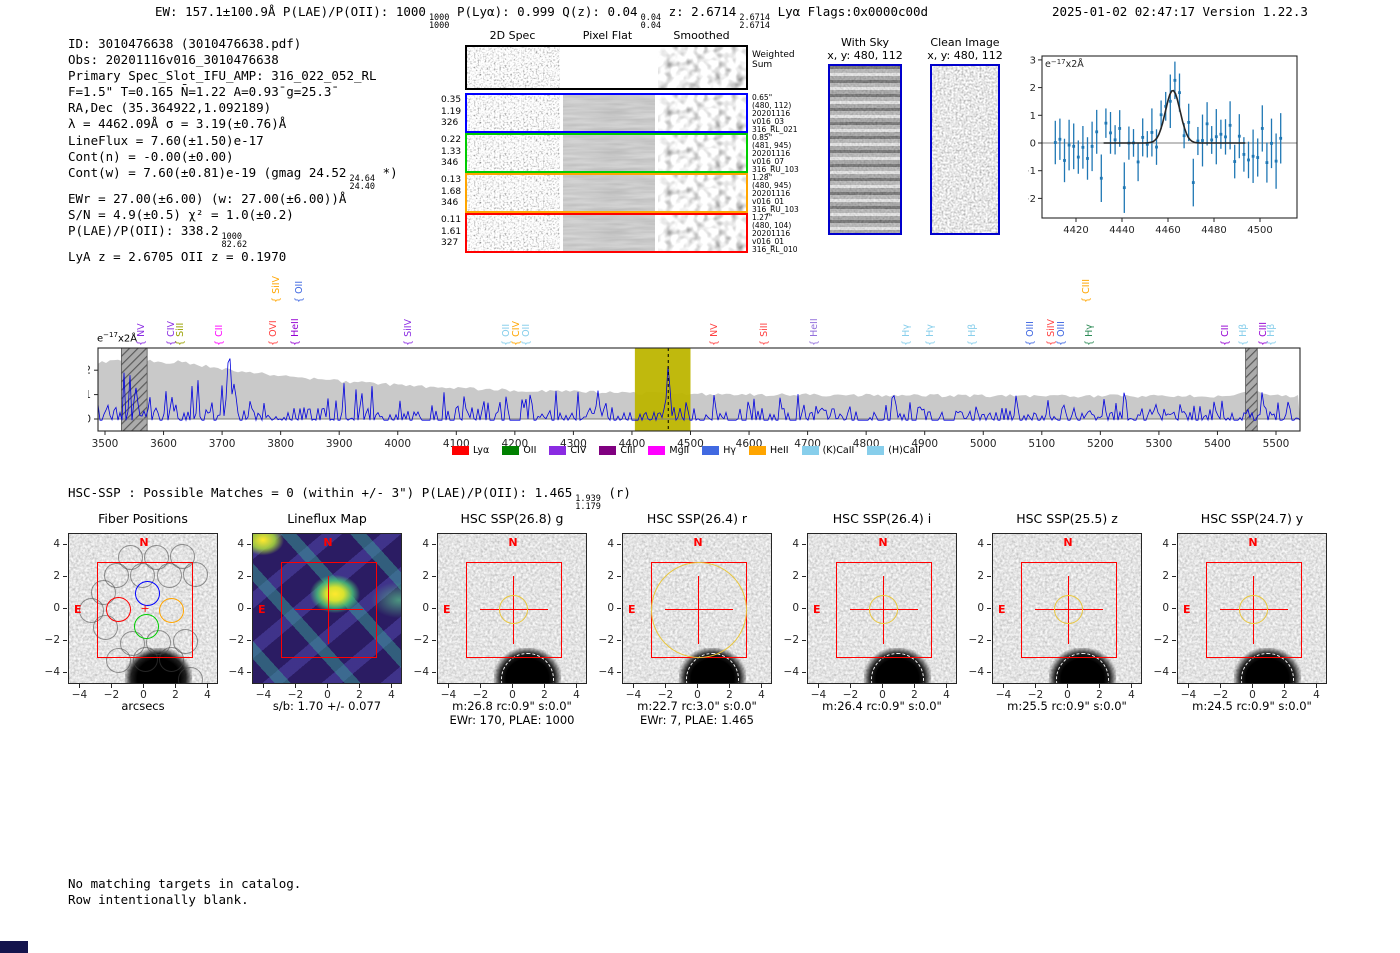 The width and height of the screenshot is (1400, 953). I want to click on row-annotation: 1.28" (480, 945) 20201116 v016_01 316_RU_103, so click(784, 193).